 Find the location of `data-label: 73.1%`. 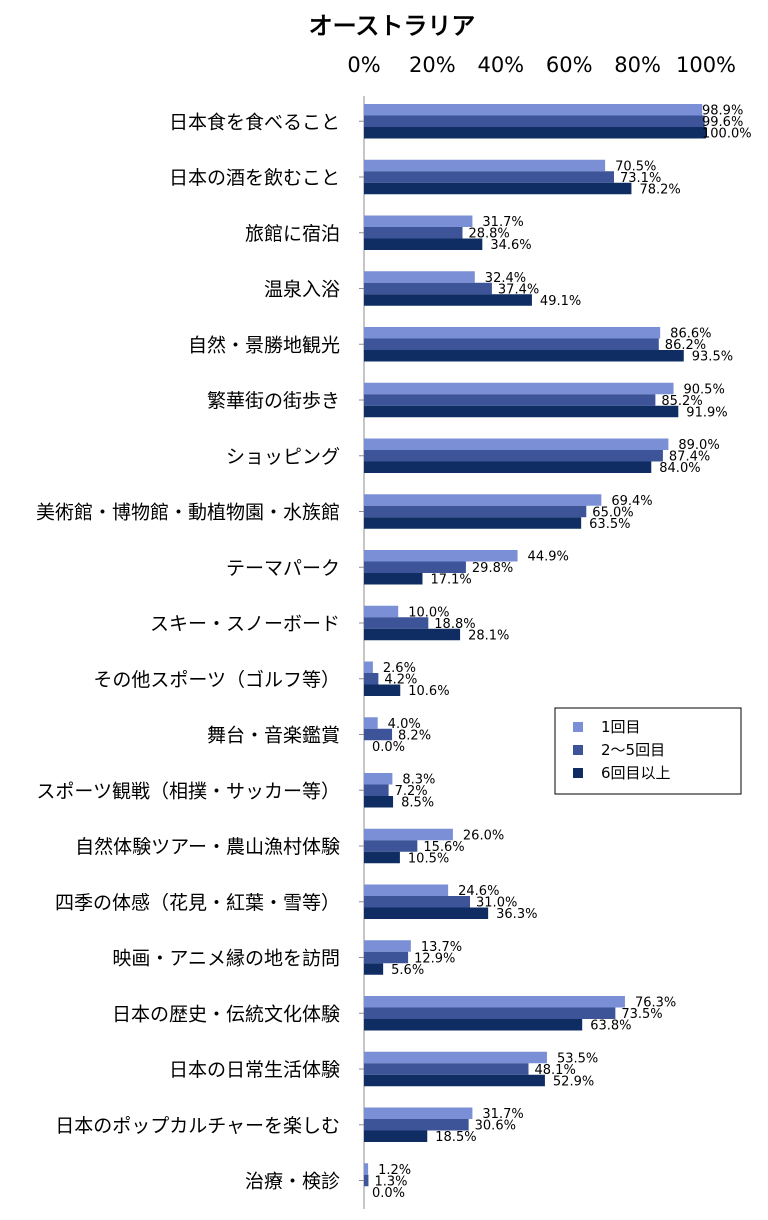

data-label: 73.1% is located at coordinates (640, 178).